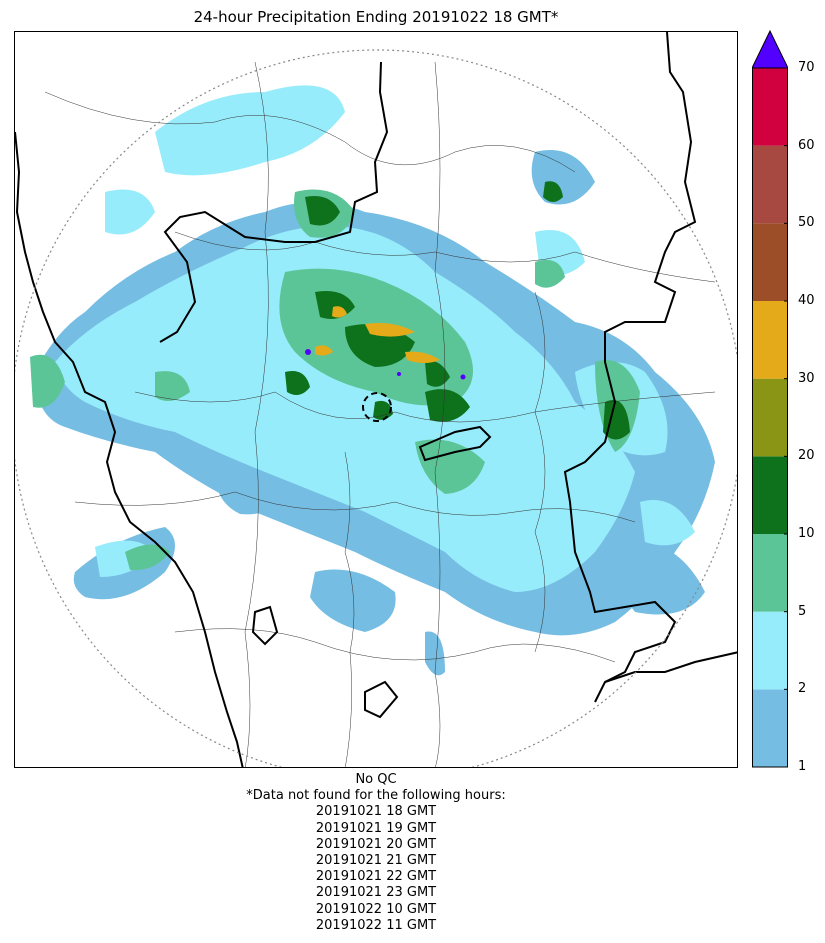 The width and height of the screenshot is (825, 943). What do you see at coordinates (376, 861) in the screenshot?
I see `missing-hour: 20191021 21 GMT` at bounding box center [376, 861].